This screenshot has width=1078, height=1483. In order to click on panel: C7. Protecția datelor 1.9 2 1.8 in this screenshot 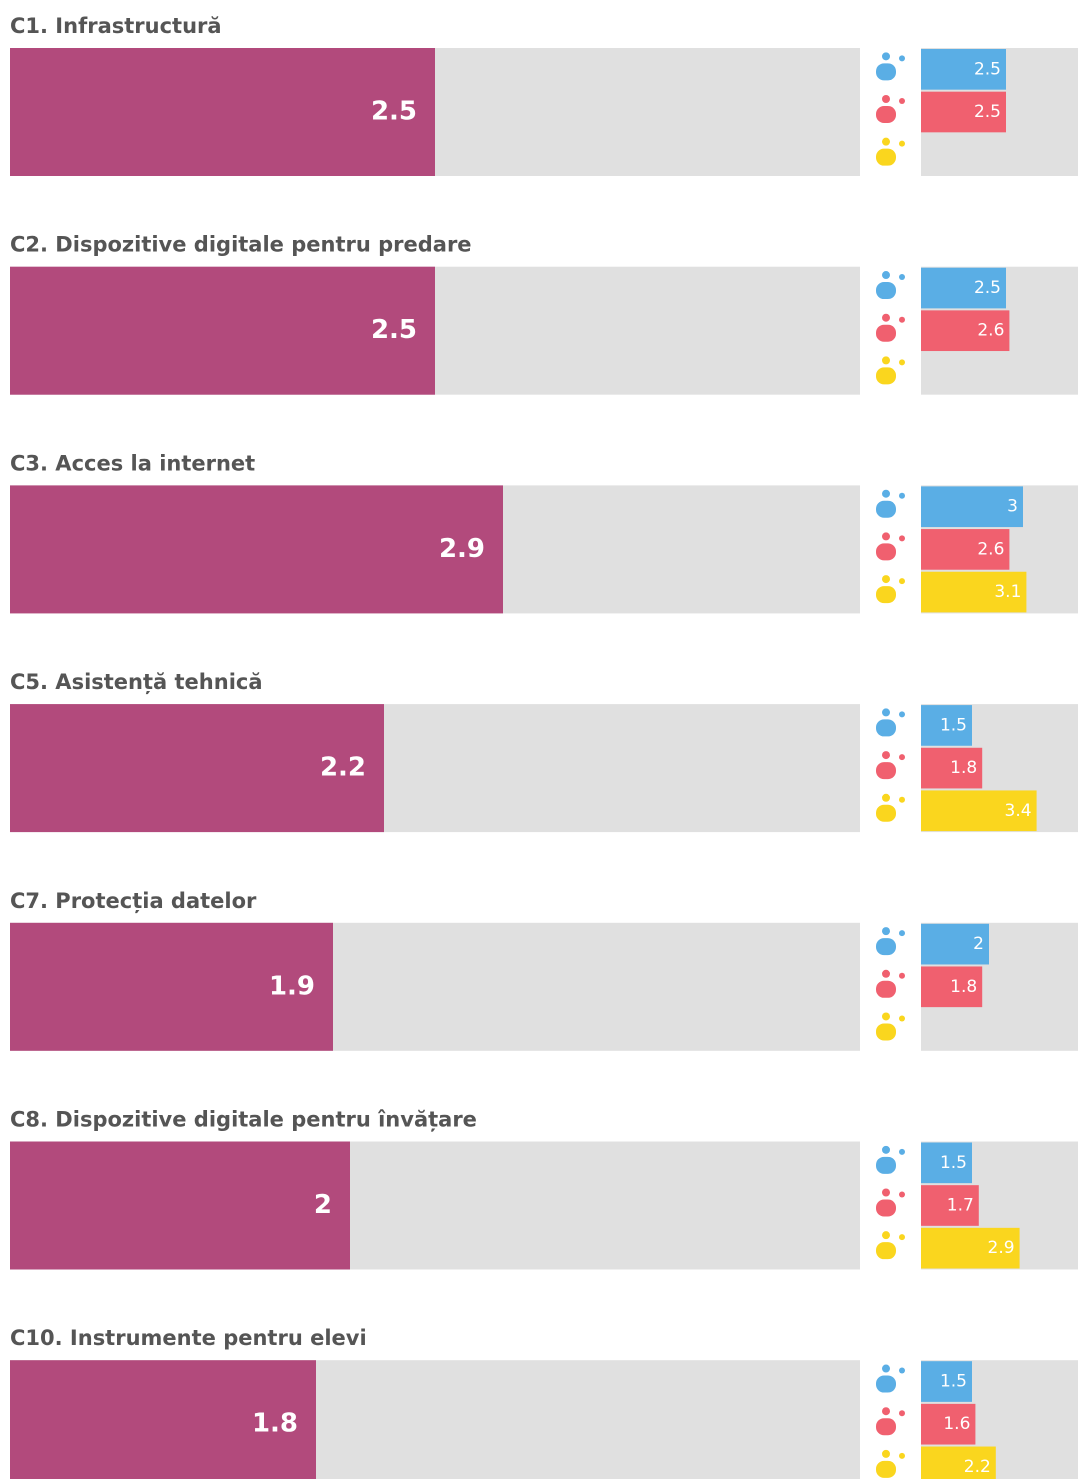, I will do `click(544, 970)`.